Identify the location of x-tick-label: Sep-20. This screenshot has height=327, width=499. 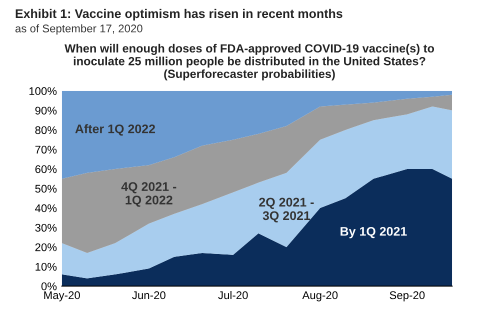
(407, 296).